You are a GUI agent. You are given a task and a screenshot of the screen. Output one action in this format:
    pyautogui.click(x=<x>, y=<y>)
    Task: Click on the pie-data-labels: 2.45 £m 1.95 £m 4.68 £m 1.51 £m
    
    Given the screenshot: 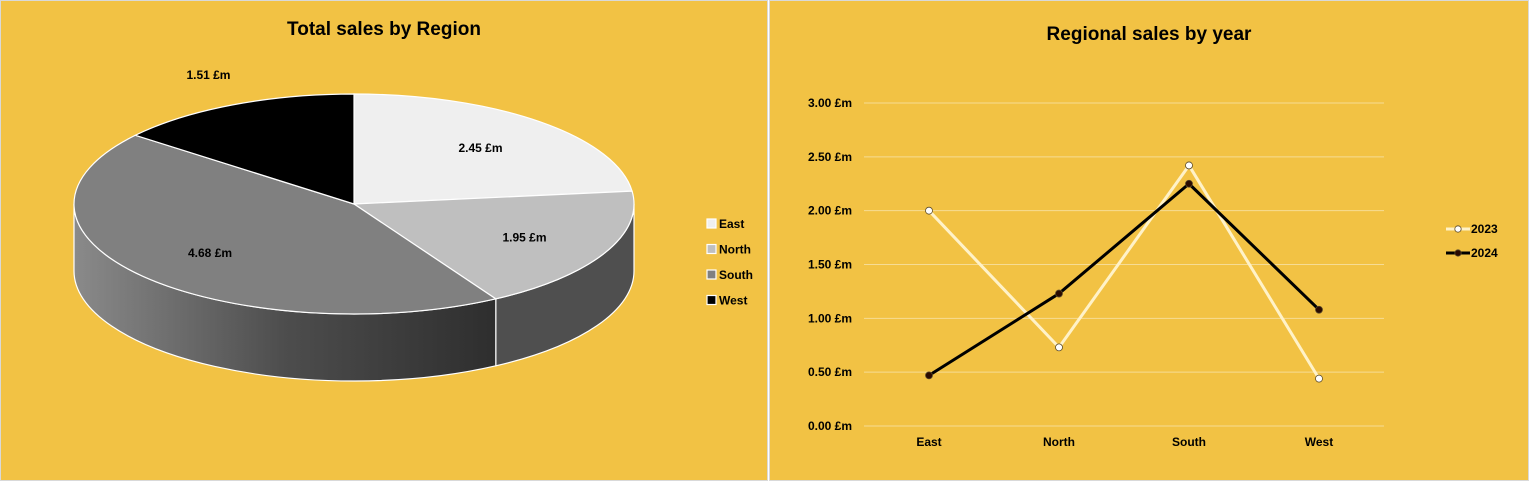 What is the action you would take?
    pyautogui.click(x=366, y=164)
    